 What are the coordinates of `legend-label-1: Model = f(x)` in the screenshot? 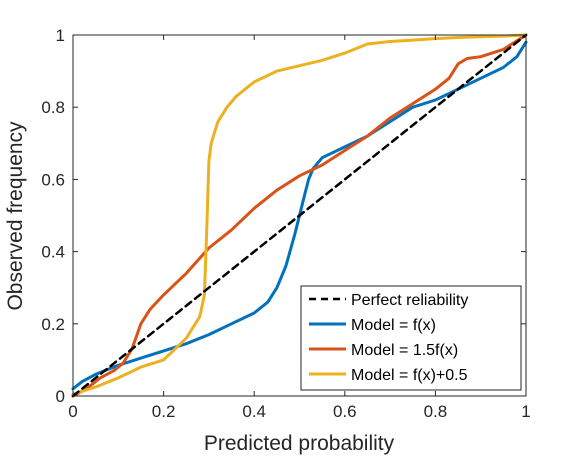 It's located at (393, 325).